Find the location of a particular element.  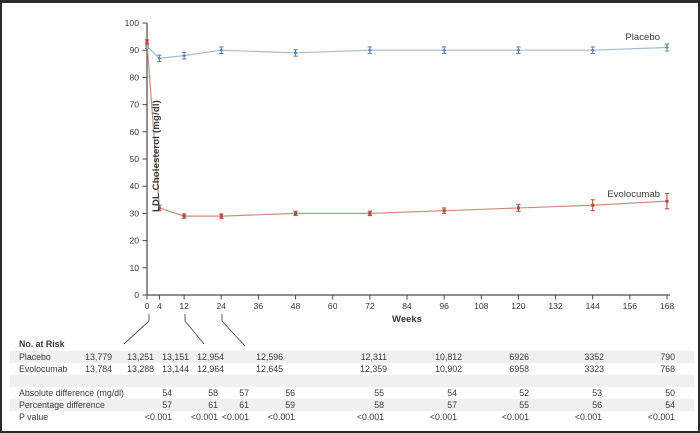

risk-value: 13,144 is located at coordinates (175, 369).